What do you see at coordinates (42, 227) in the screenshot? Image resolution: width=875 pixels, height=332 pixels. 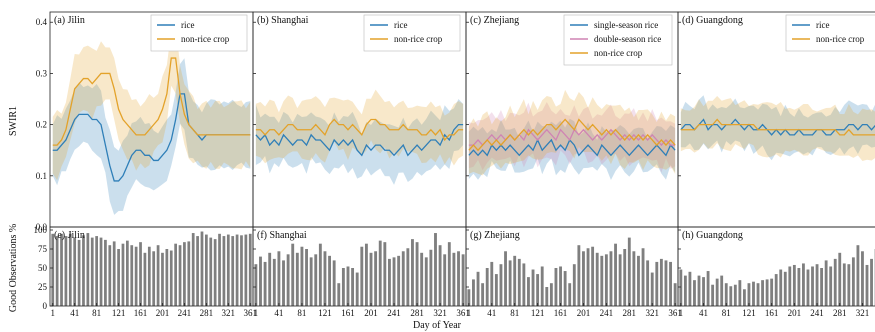 I see `y-tick-label: 0.0` at bounding box center [42, 227].